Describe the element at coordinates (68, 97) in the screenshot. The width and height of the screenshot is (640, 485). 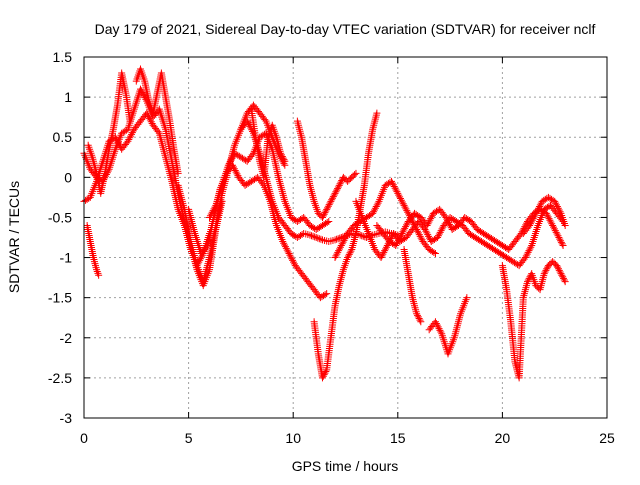
I see `y-tick-label: 1` at that location.